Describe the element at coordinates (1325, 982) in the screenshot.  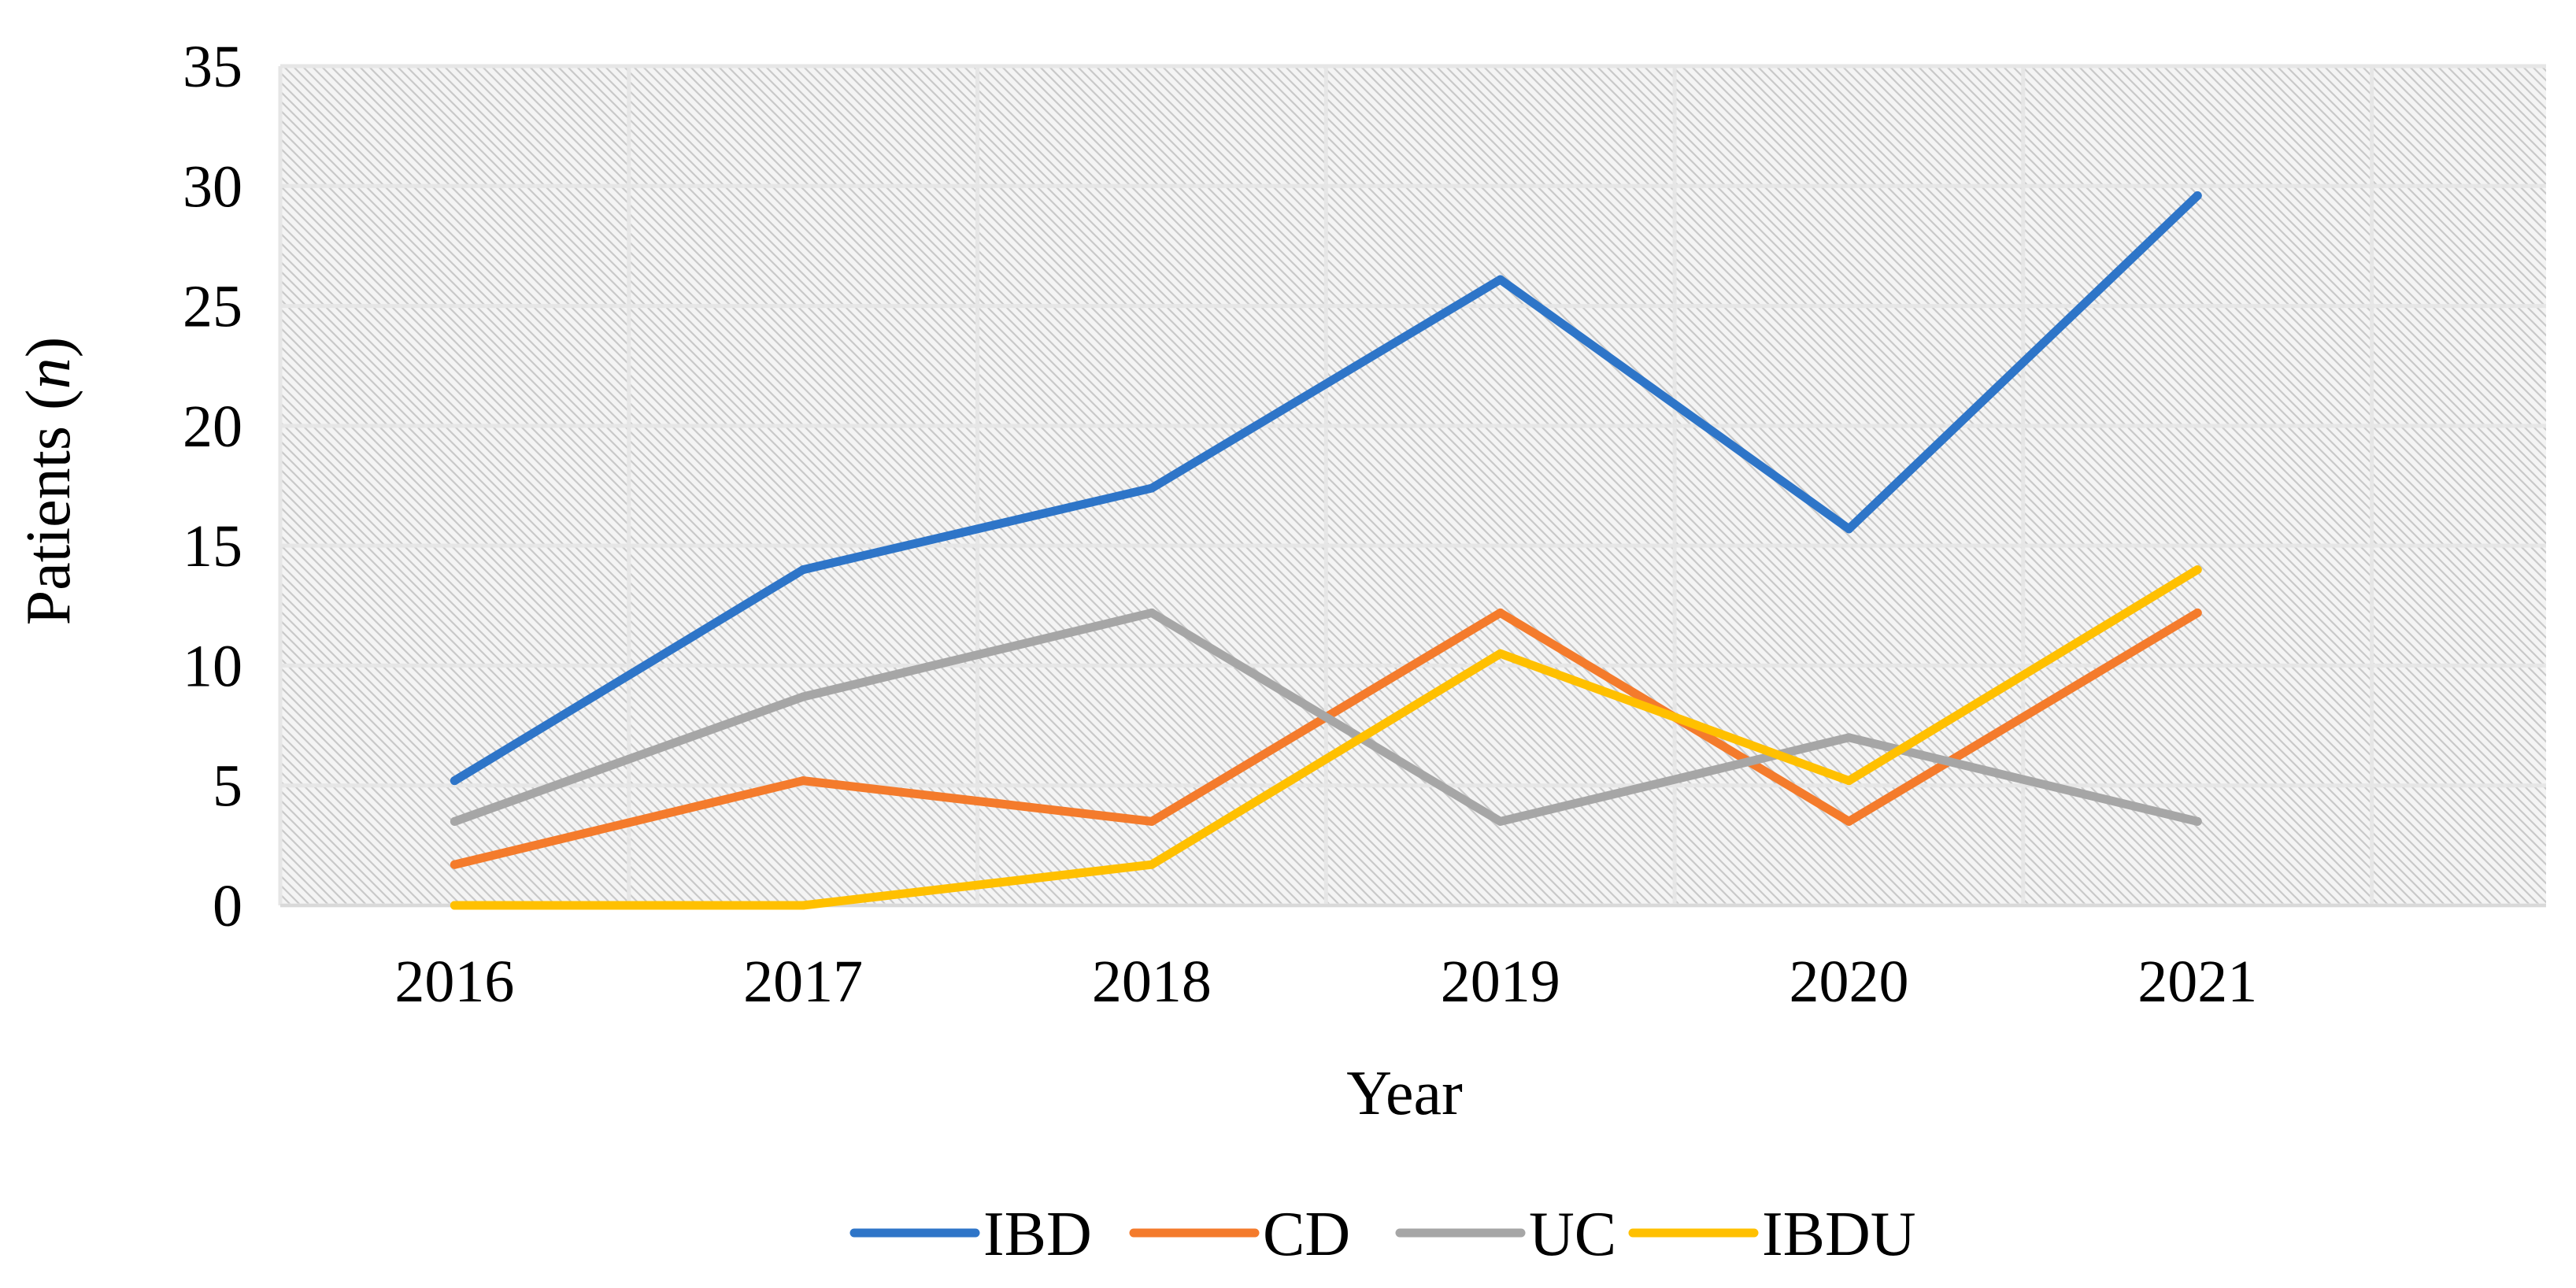
I see `x-axis-ticks: 2016 2017 2018 2019 2020 2021` at that location.